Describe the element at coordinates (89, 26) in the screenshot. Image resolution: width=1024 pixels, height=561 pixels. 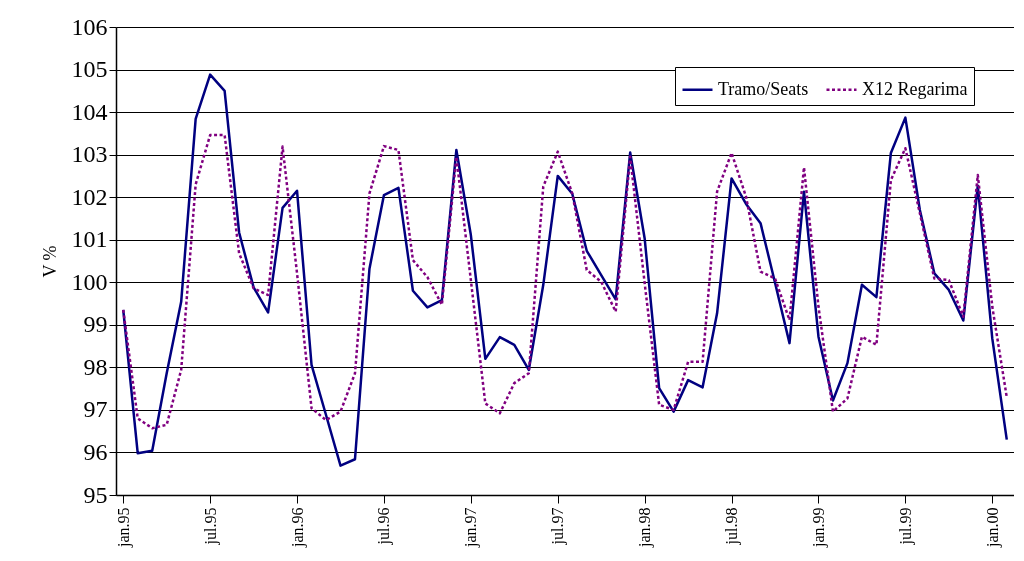
I see `y-tick-label: 106` at that location.